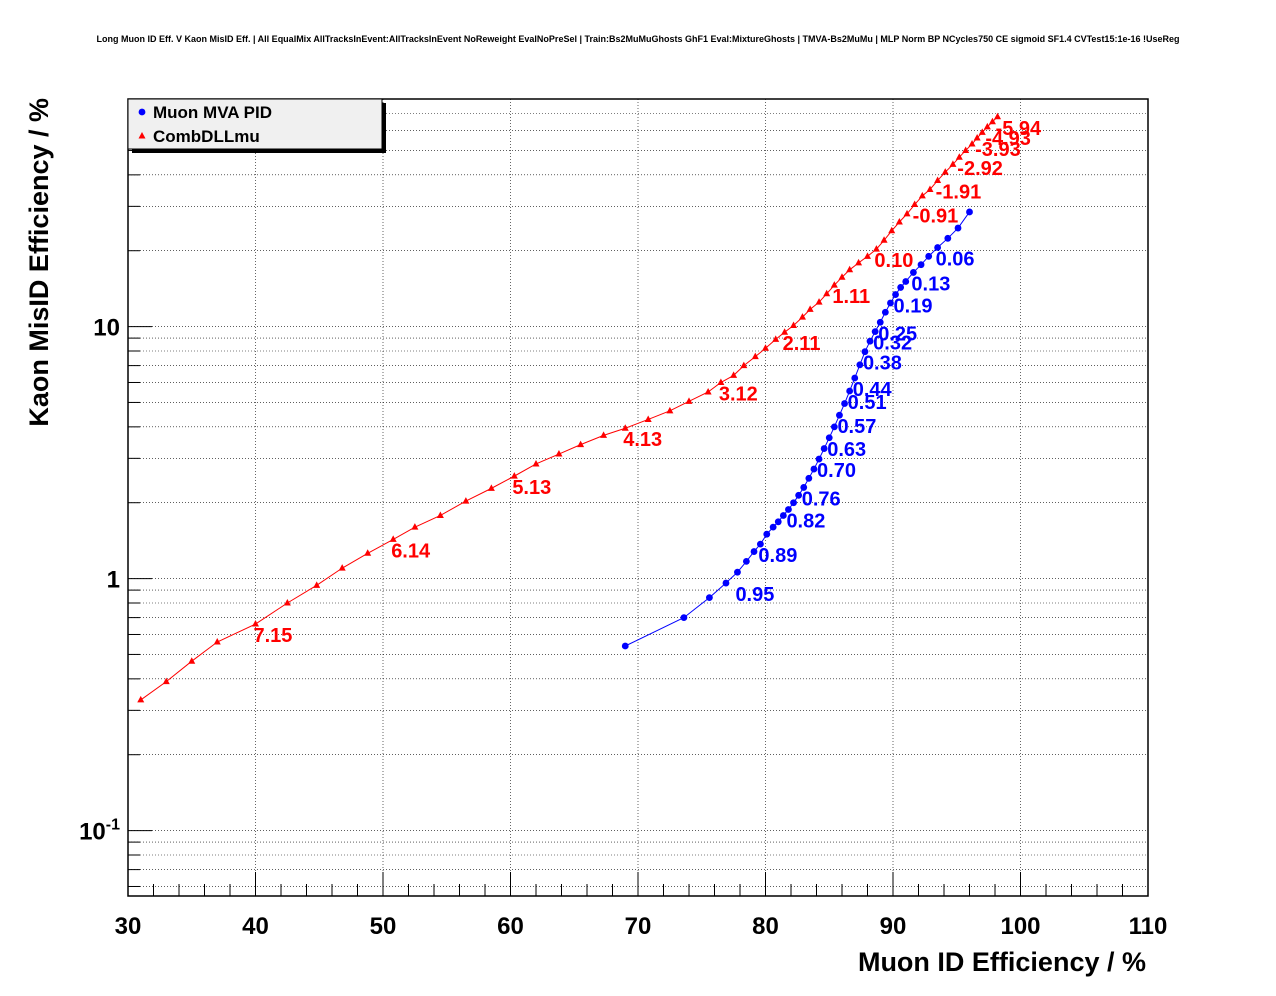 The height and width of the screenshot is (996, 1276). What do you see at coordinates (383, 926) in the screenshot?
I see `x-tick-label: 50` at bounding box center [383, 926].